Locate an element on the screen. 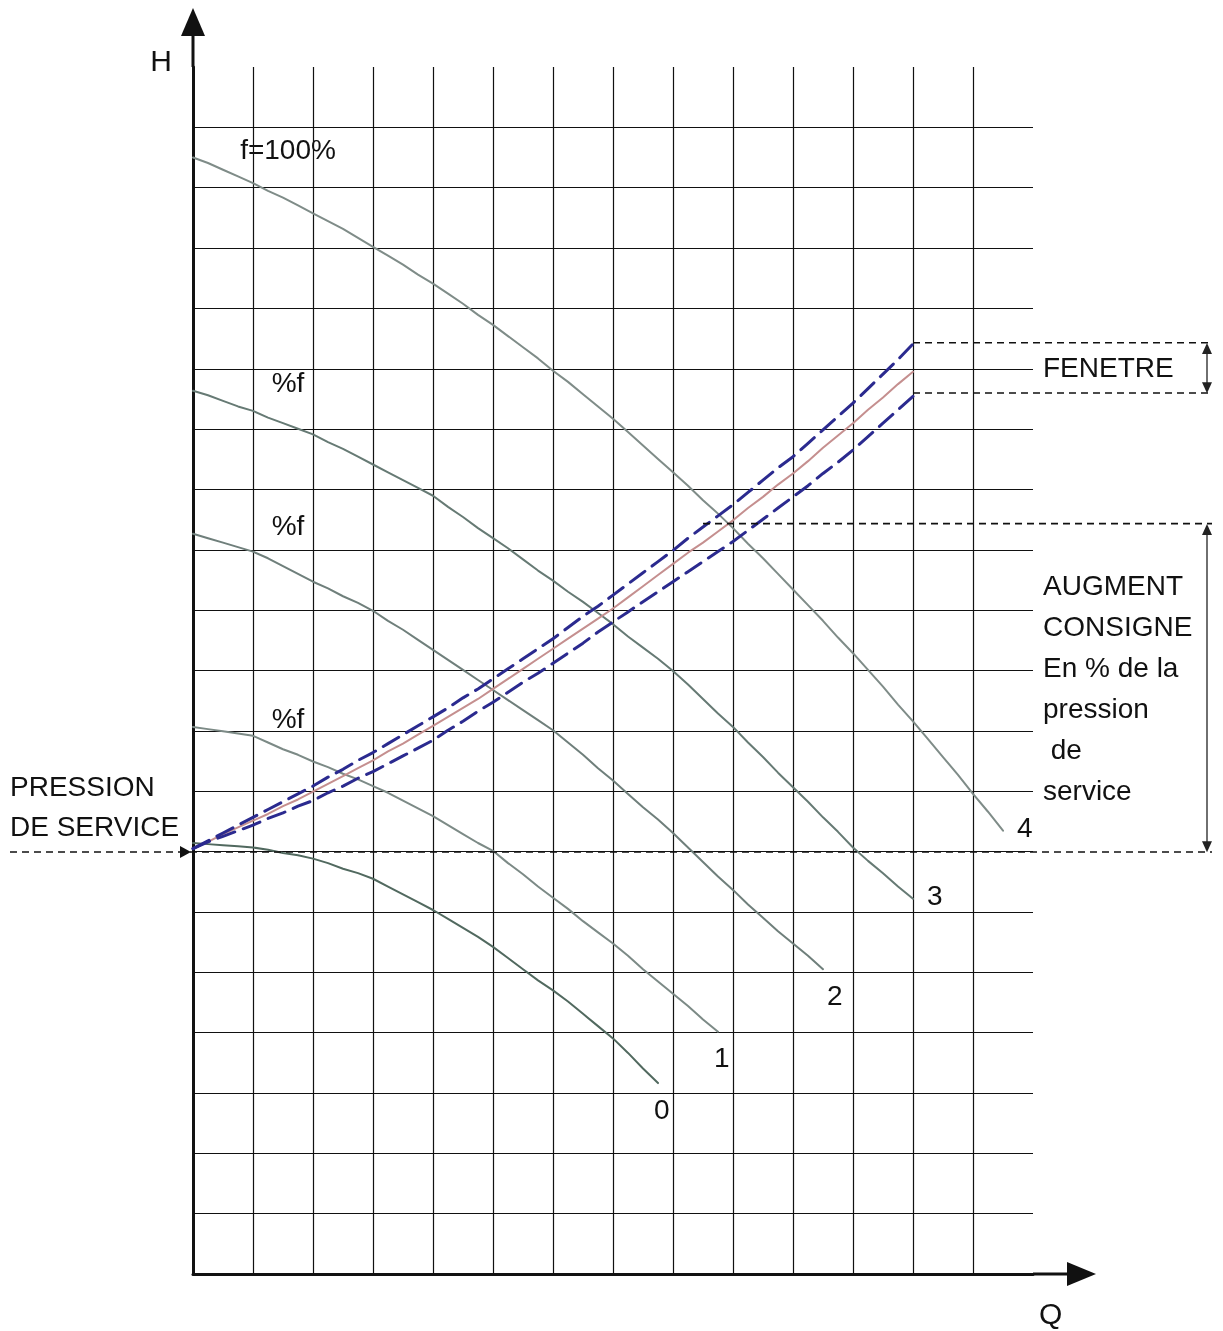  ref-line-label: AUGMENT CONSIGNE En % de la pression de service is located at coordinates (1118, 687).